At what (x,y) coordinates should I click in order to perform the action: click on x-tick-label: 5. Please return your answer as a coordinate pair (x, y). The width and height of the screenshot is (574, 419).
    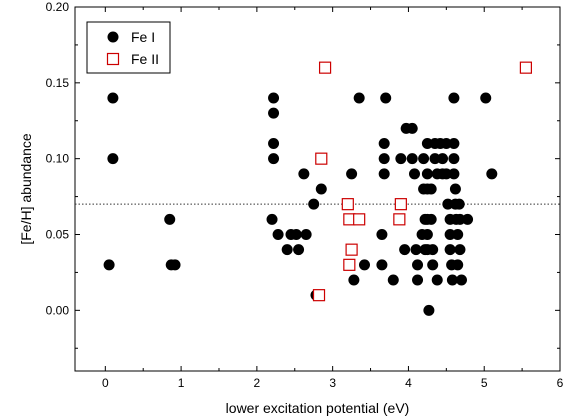
    Looking at the image, I should click on (484, 383).